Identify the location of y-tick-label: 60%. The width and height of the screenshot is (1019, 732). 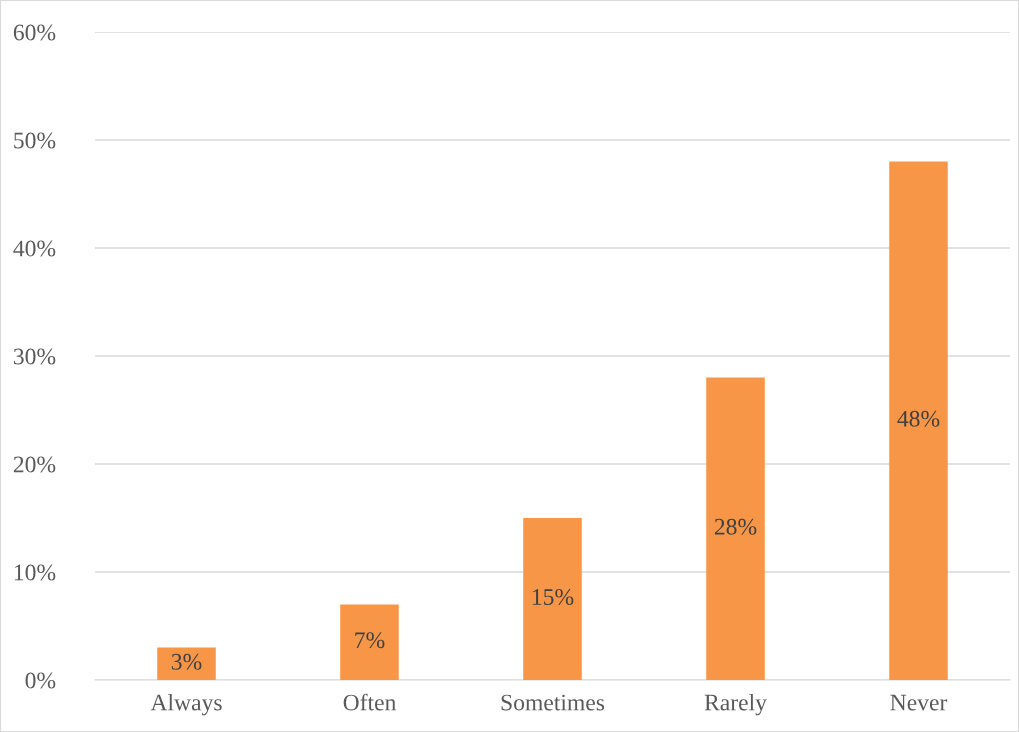
(34, 32).